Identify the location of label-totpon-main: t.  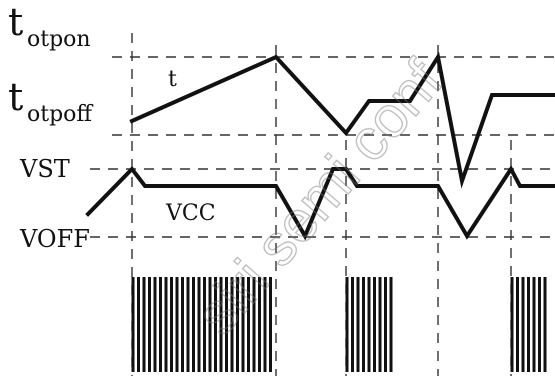
(15, 22).